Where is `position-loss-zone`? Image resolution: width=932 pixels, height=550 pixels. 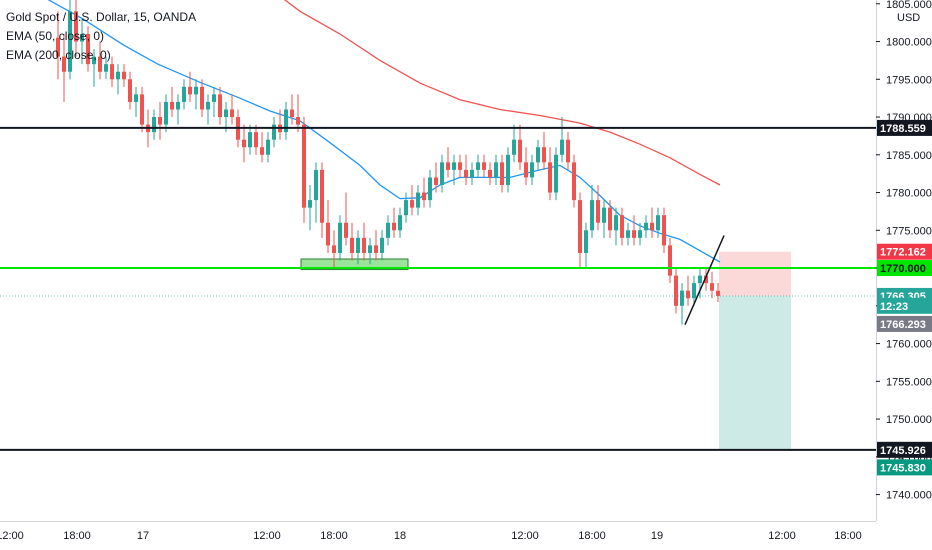
position-loss-zone is located at coordinates (755, 273).